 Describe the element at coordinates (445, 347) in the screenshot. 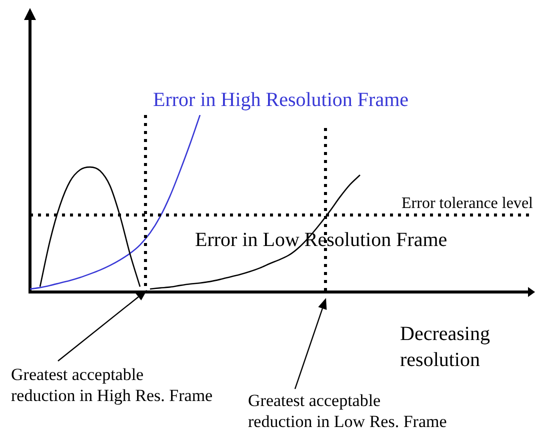

I see `x-axis-title: Decreasing resolution` at that location.